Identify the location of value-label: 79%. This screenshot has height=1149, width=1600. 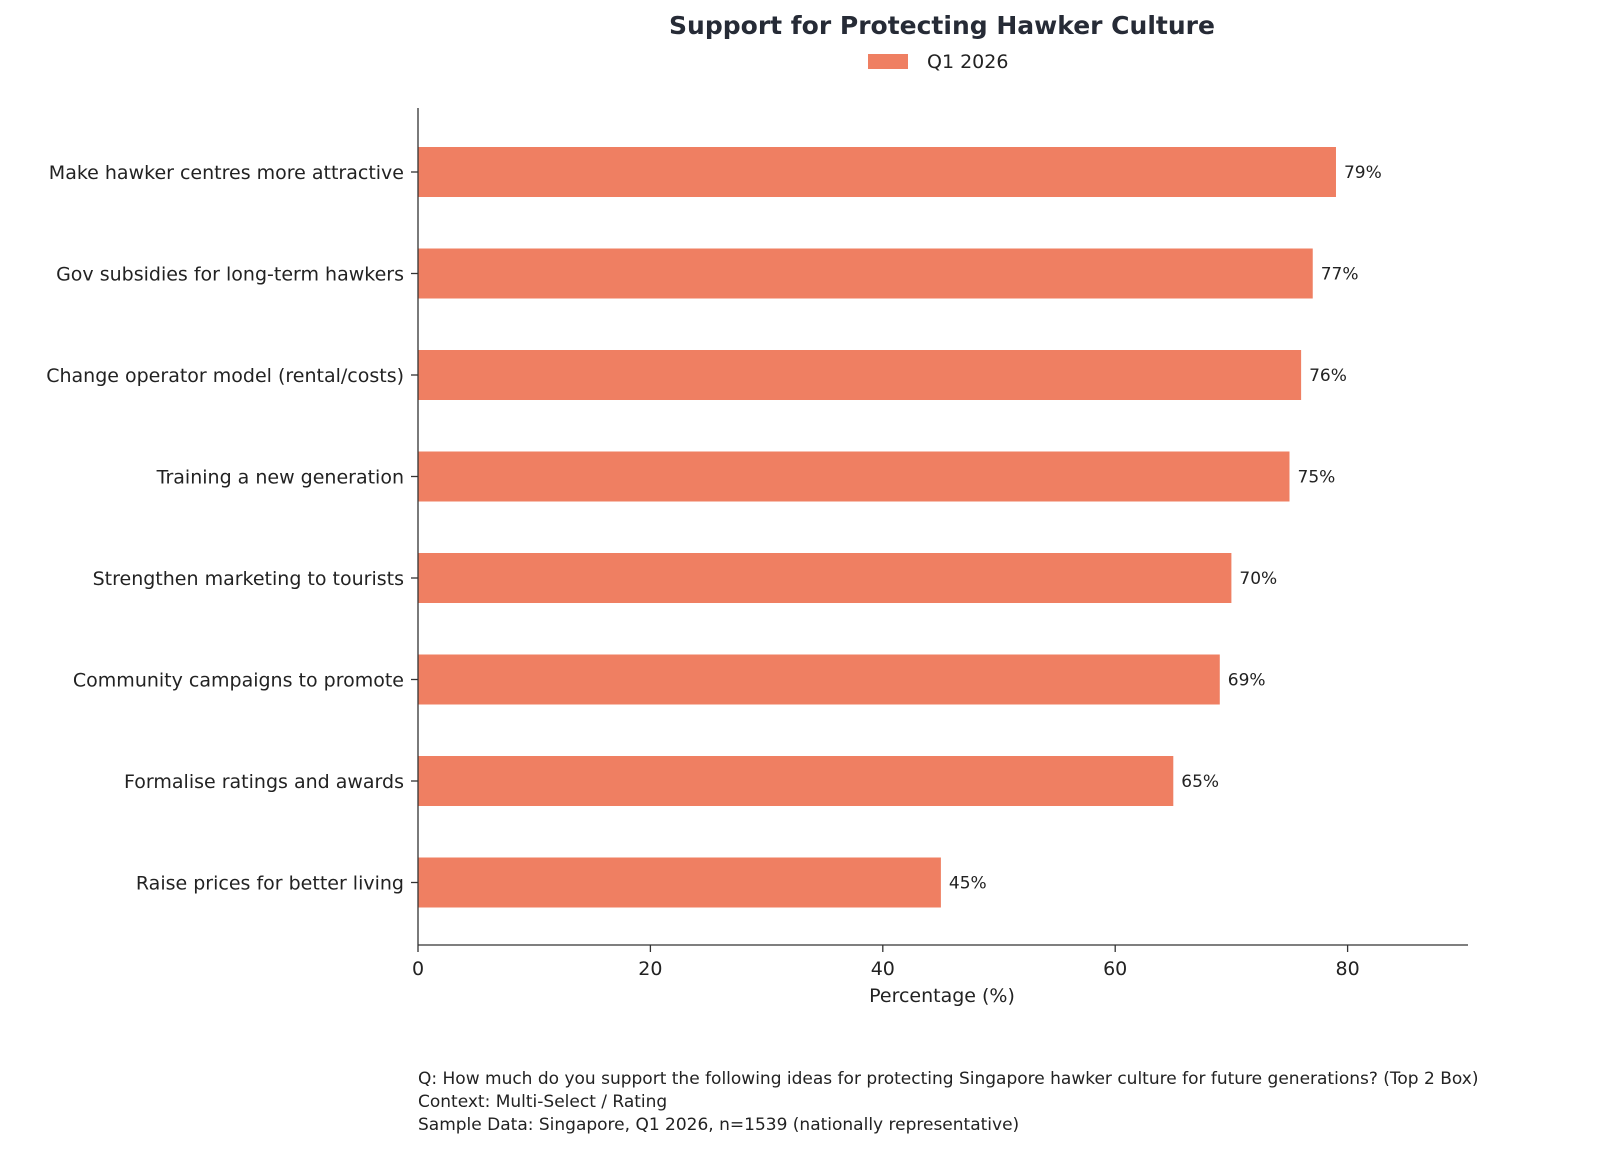
(1363, 173).